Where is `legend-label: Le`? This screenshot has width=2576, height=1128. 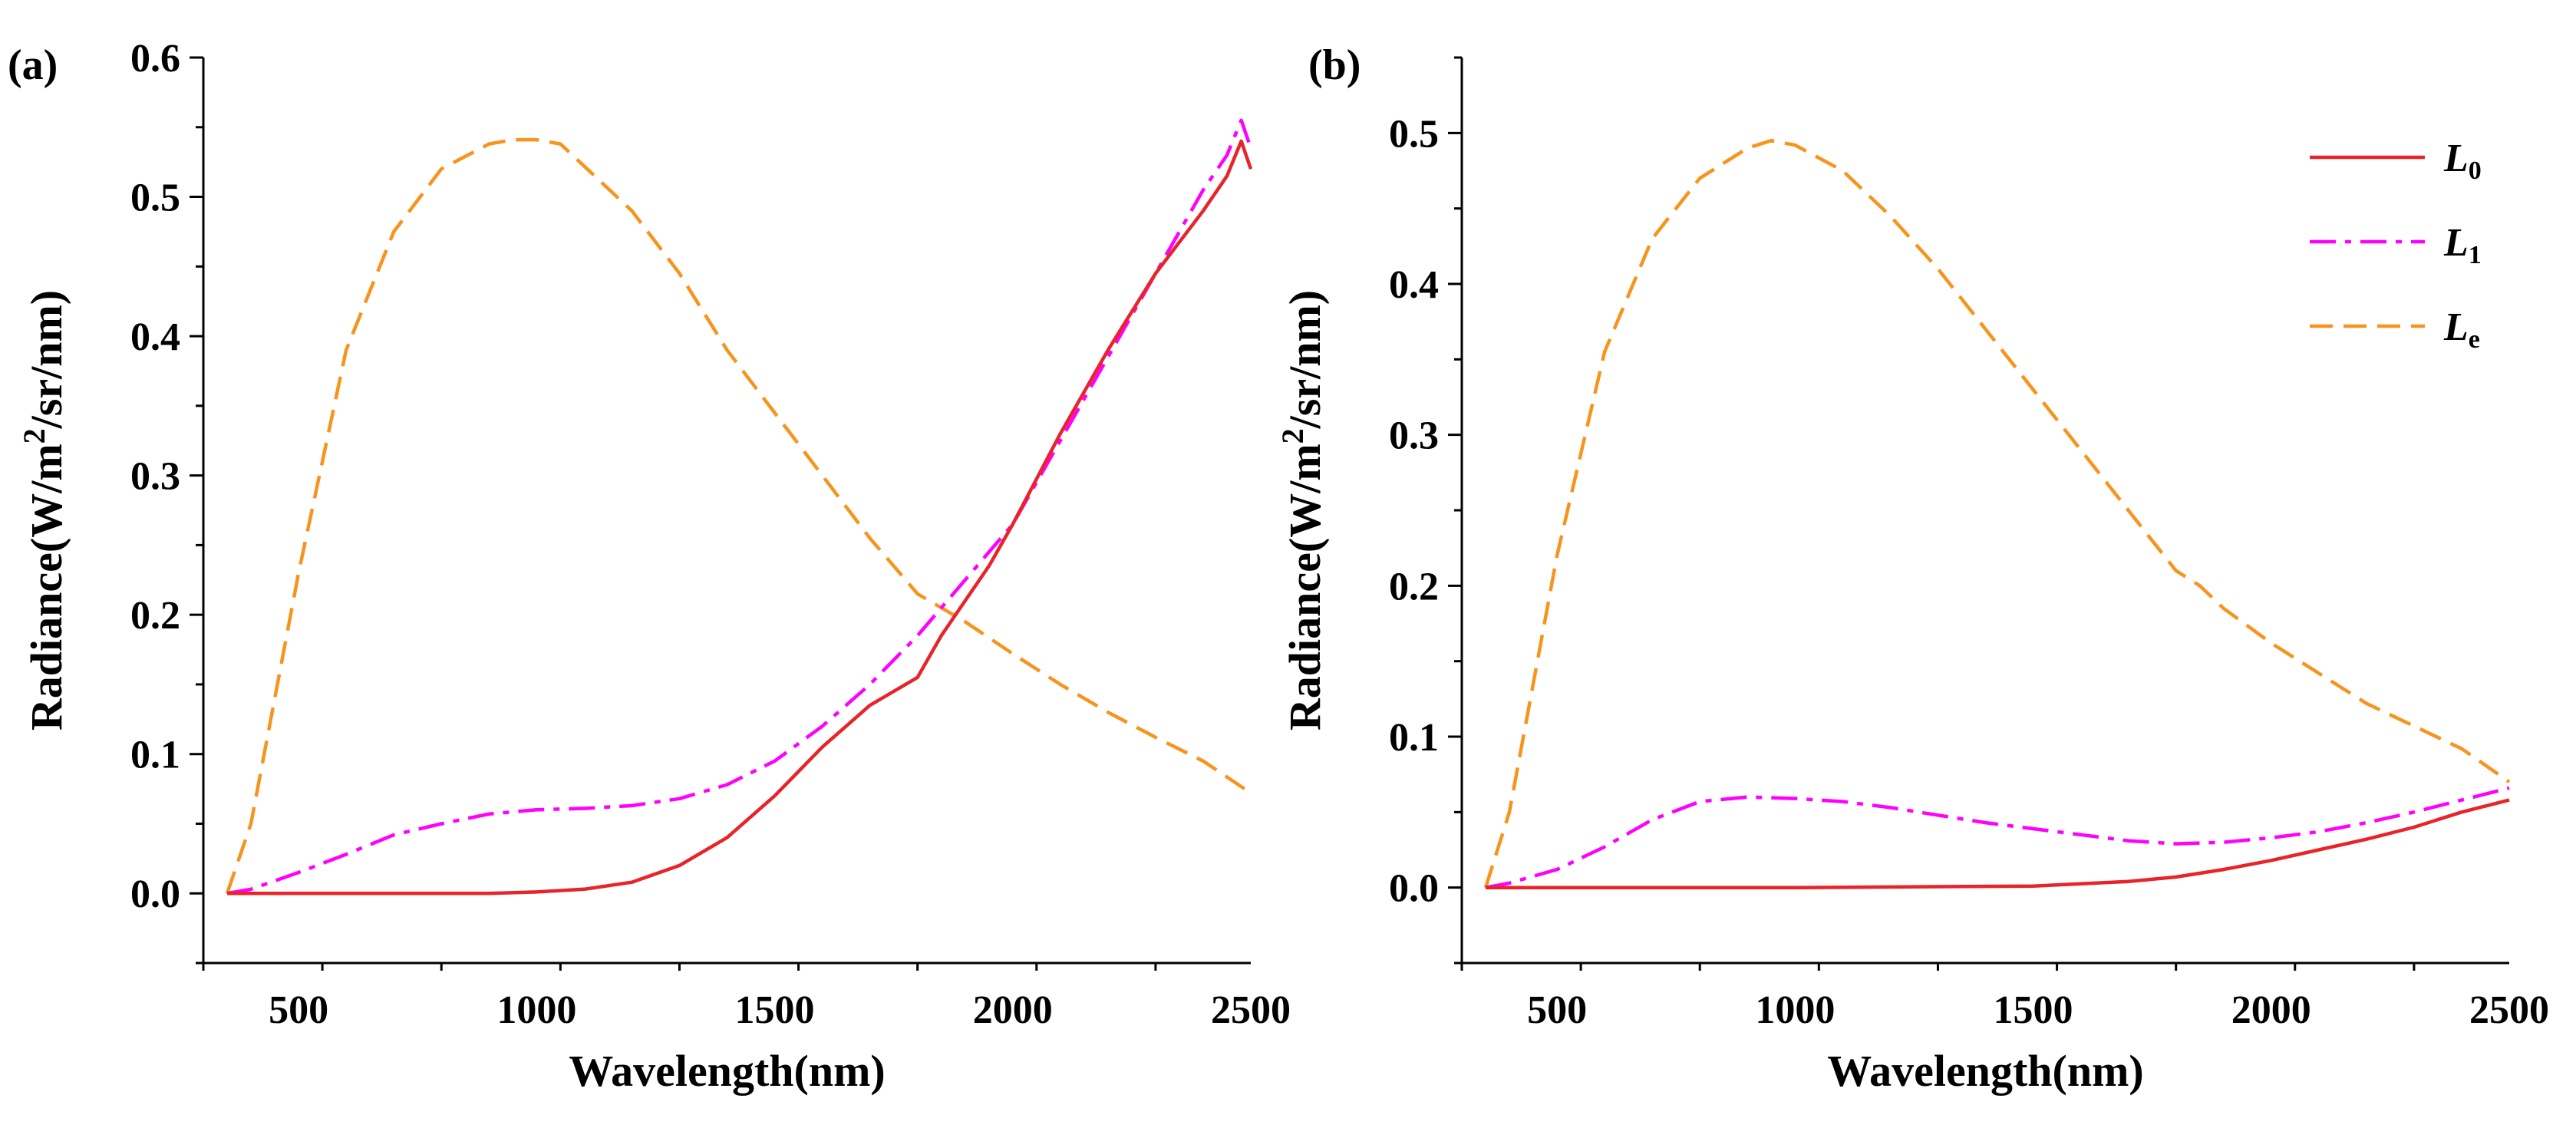 legend-label: Le is located at coordinates (2461, 329).